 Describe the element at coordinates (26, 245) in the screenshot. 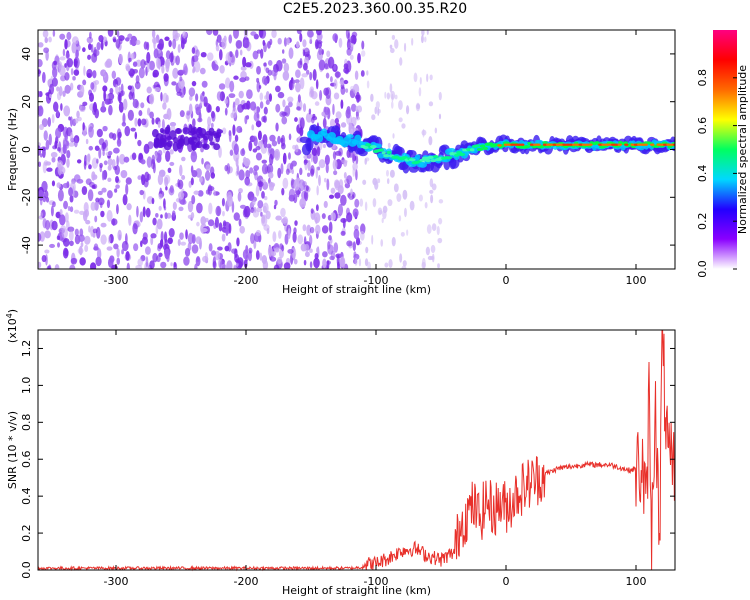

I see `y-tick-label: -40` at that location.